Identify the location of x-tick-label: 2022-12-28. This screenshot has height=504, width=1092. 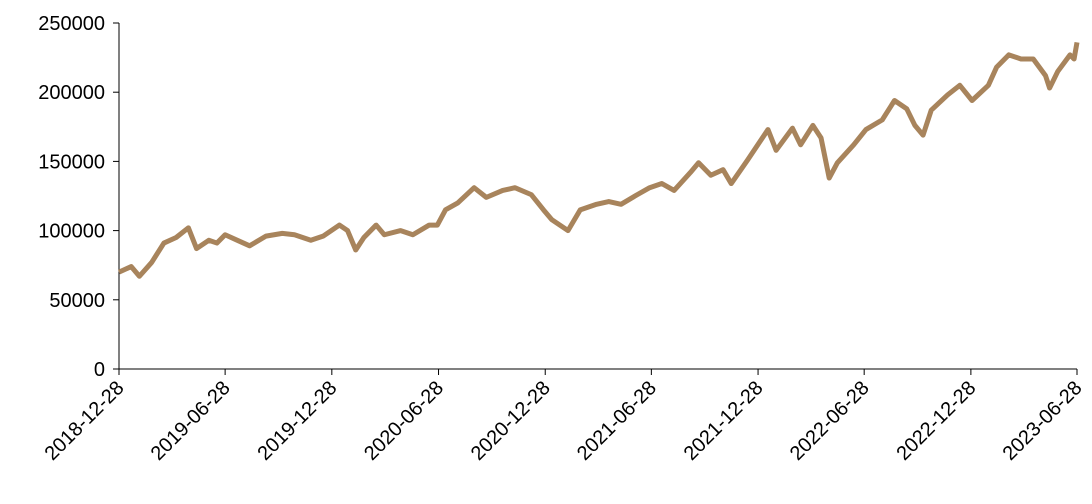
(937, 421).